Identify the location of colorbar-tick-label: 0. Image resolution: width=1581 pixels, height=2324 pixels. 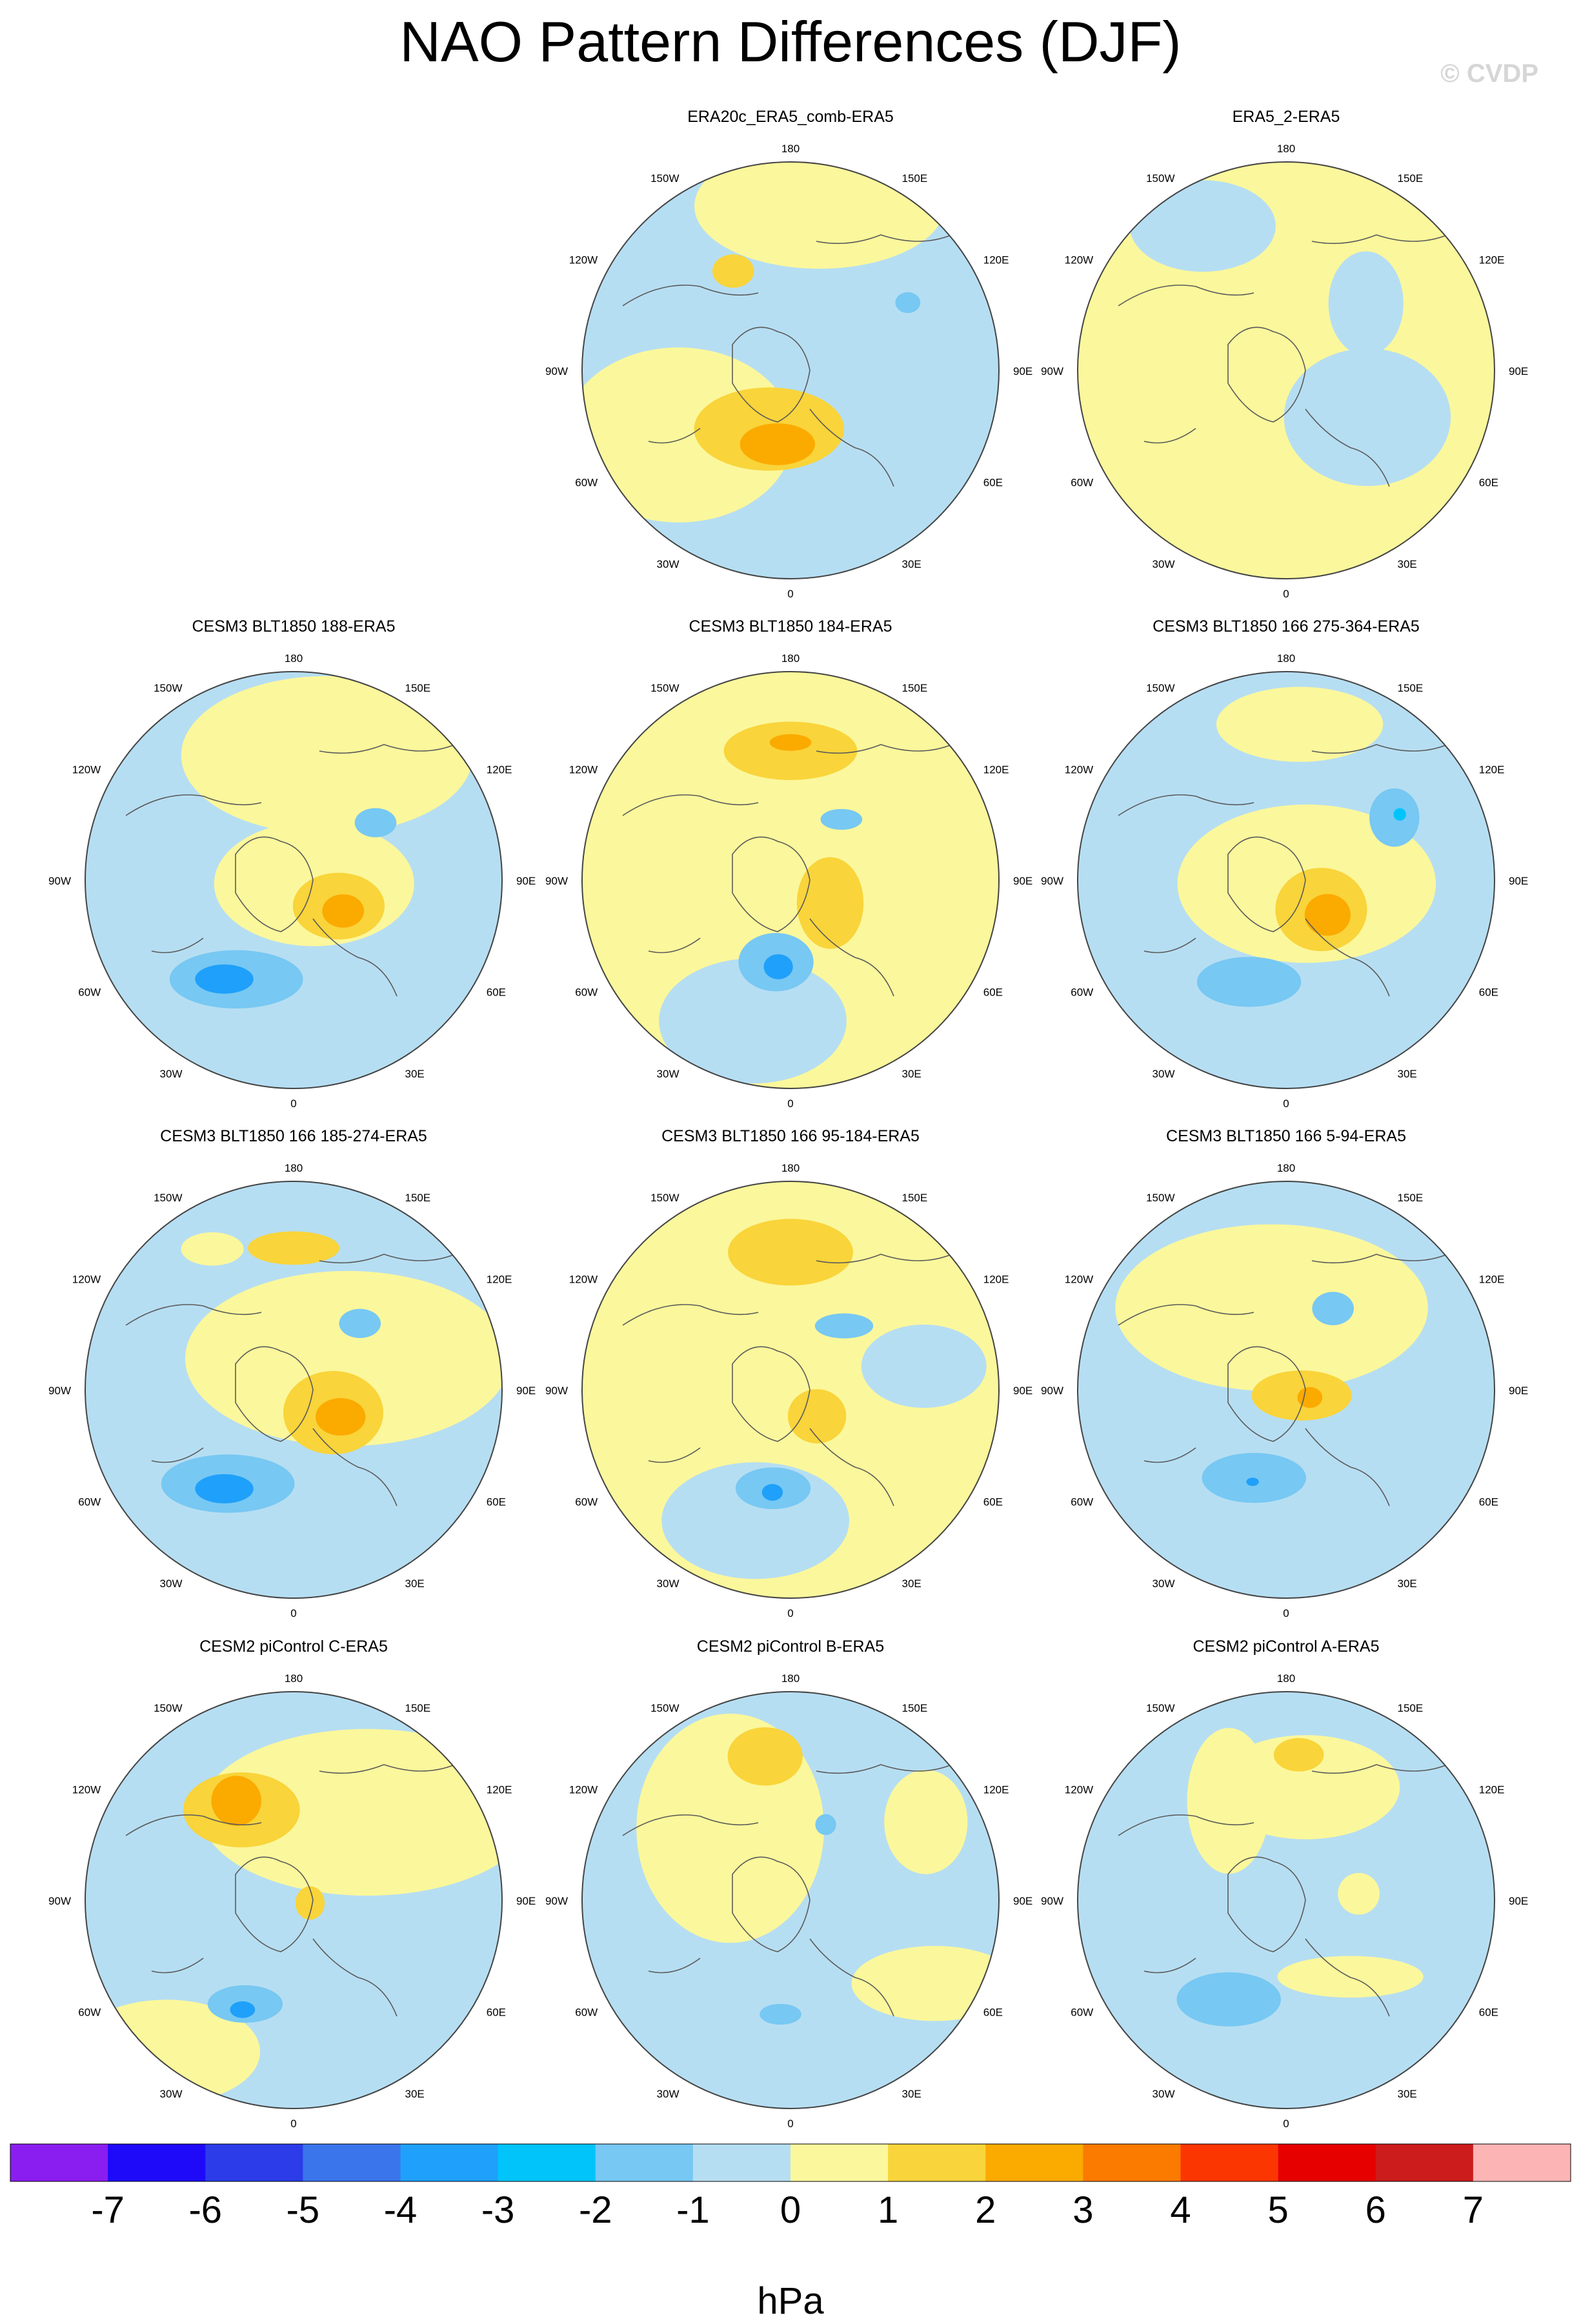
(790, 2210).